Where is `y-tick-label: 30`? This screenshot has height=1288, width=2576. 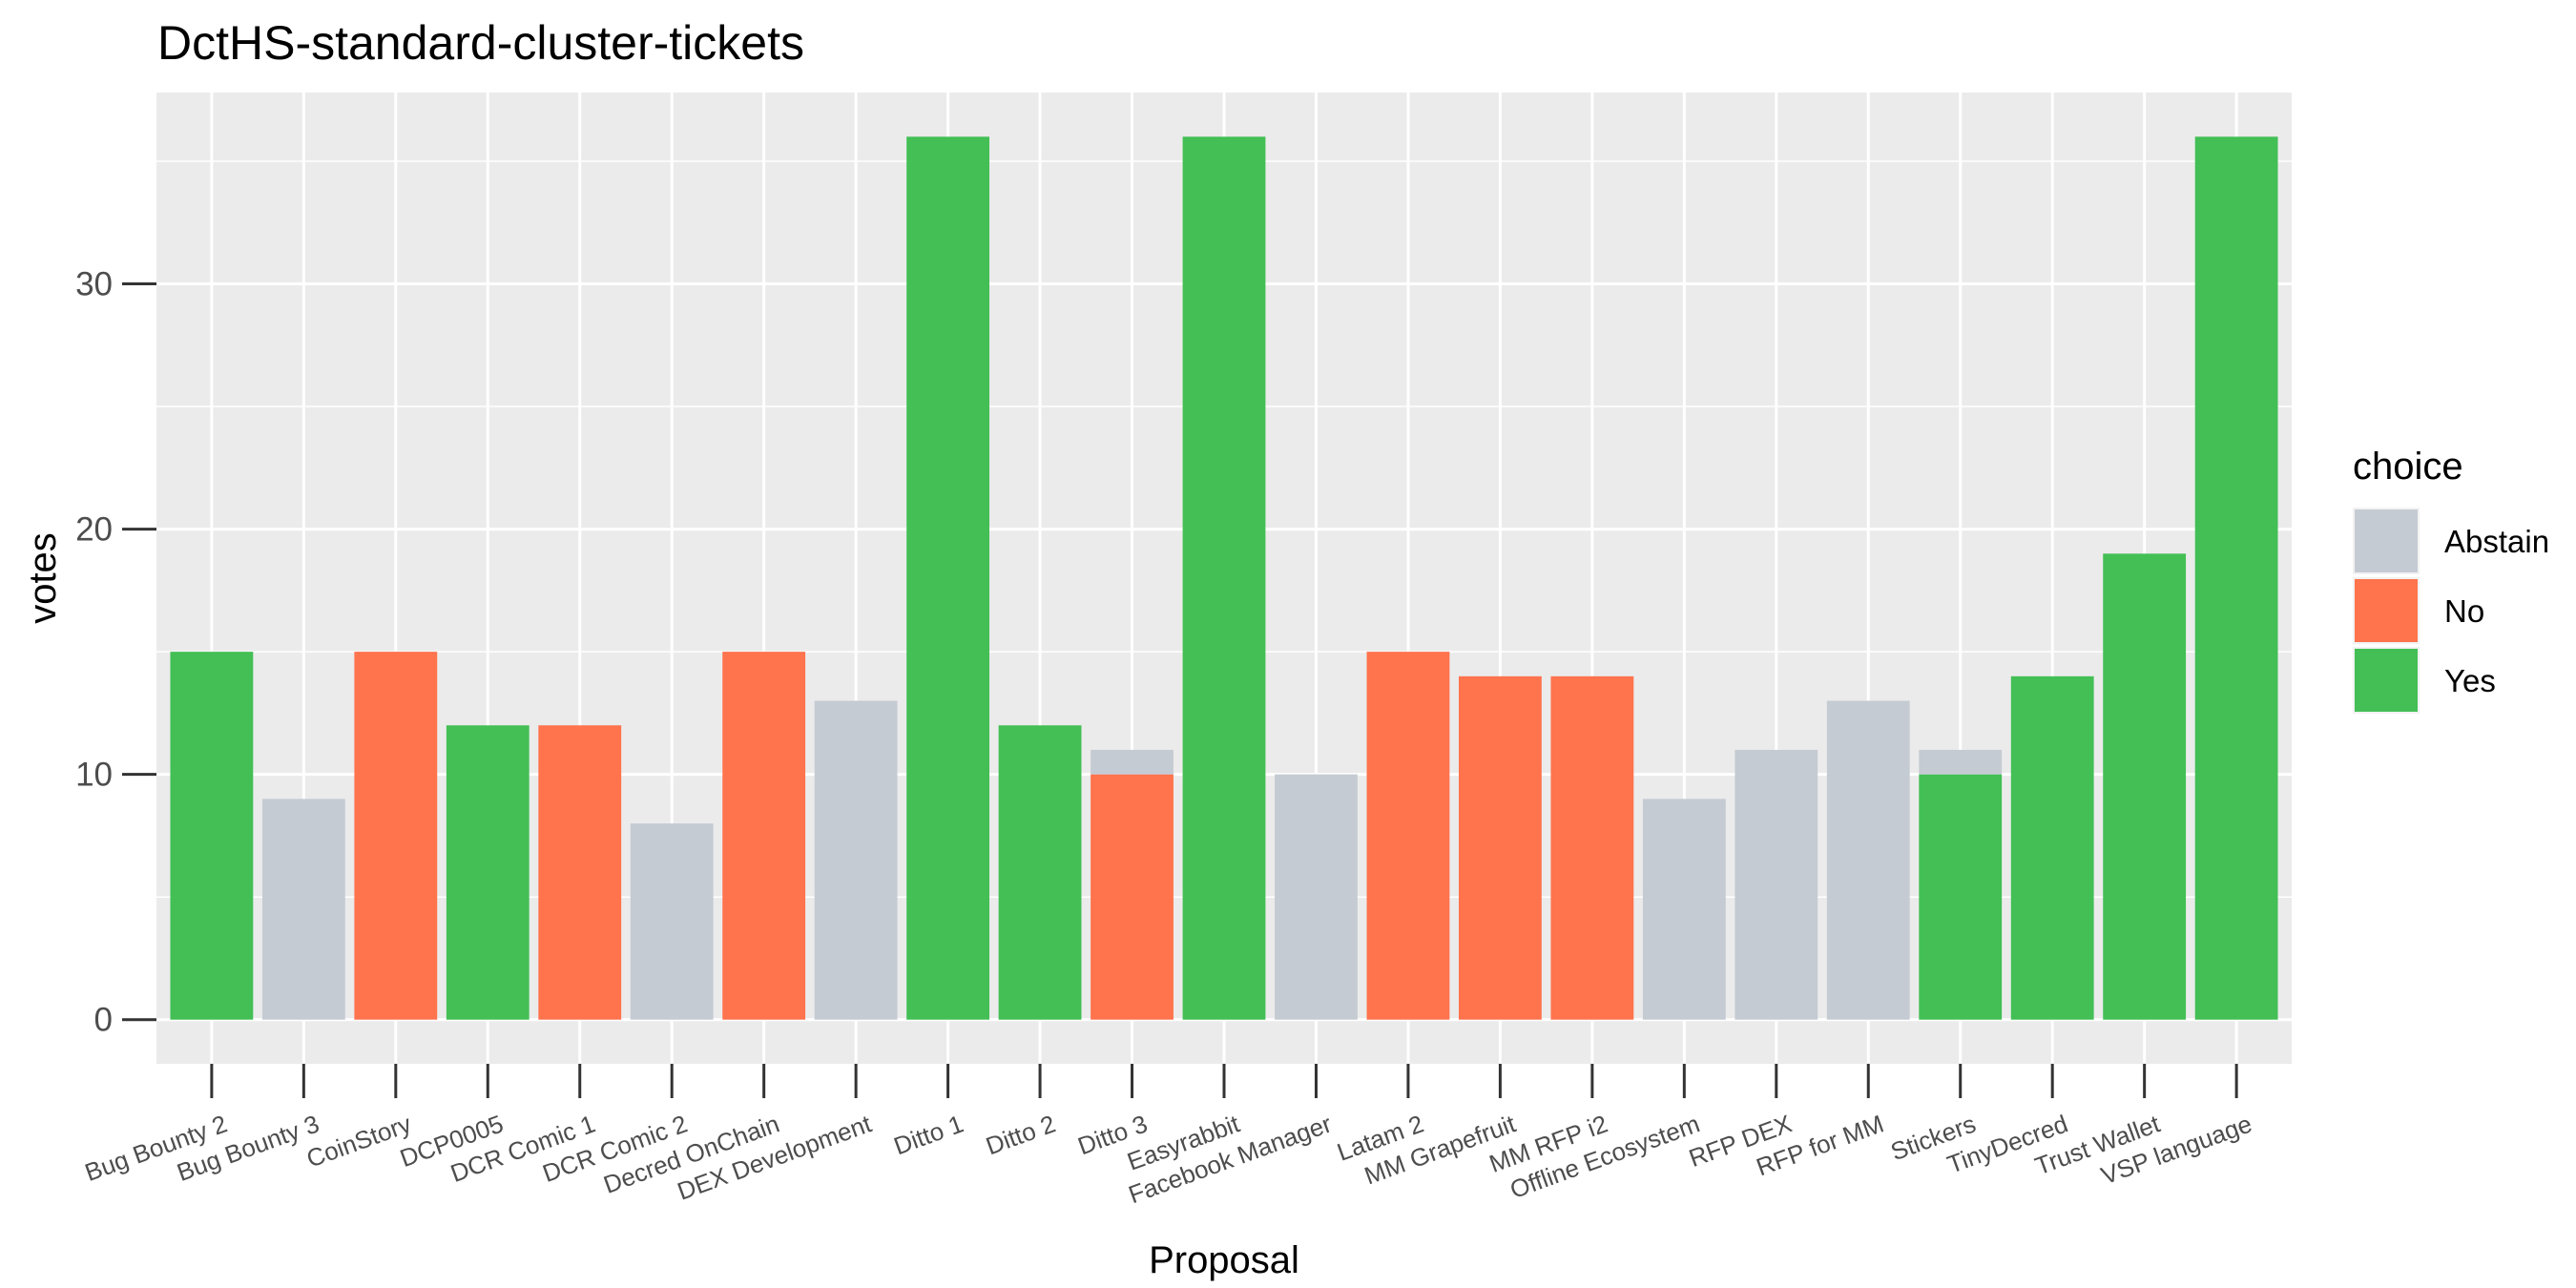
y-tick-label: 30 is located at coordinates (94, 284).